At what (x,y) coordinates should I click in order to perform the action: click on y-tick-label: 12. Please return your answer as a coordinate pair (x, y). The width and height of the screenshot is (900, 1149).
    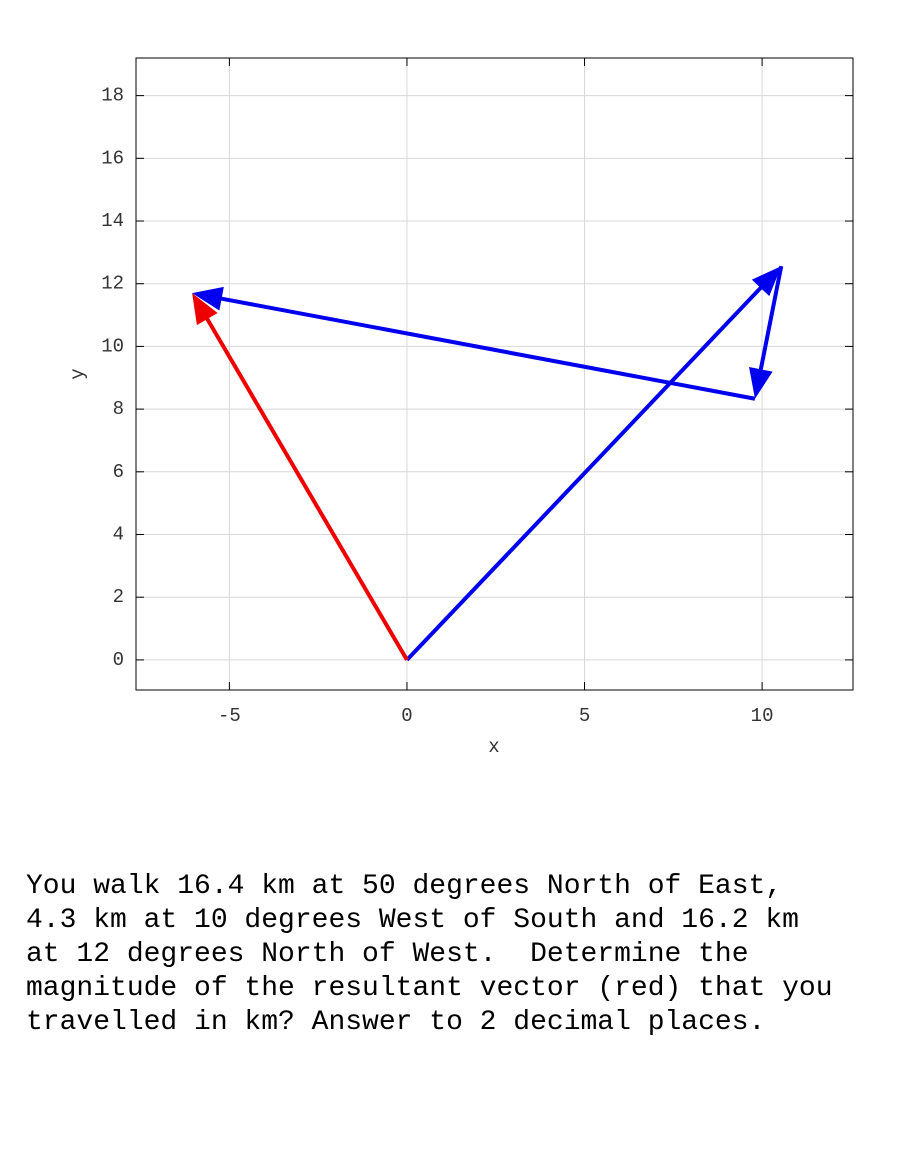
    Looking at the image, I should click on (112, 284).